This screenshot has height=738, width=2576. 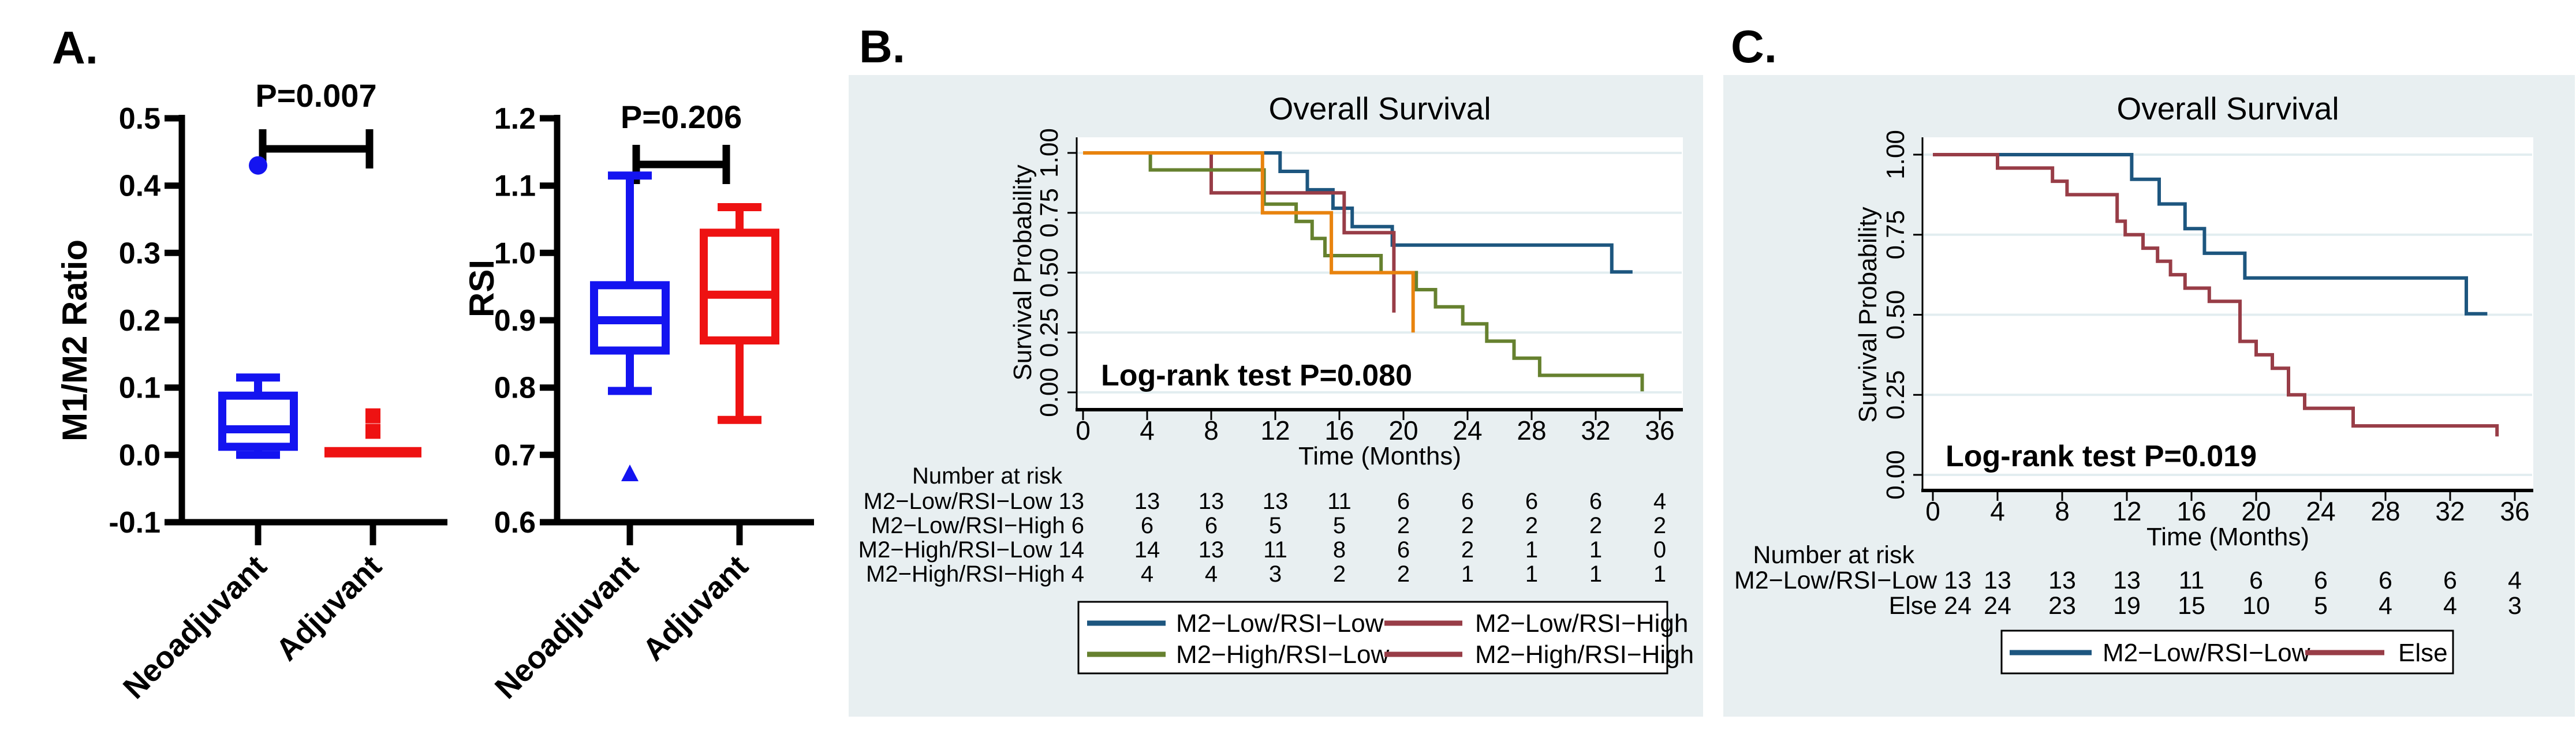 I want to click on outlier-square, so click(x=372, y=416).